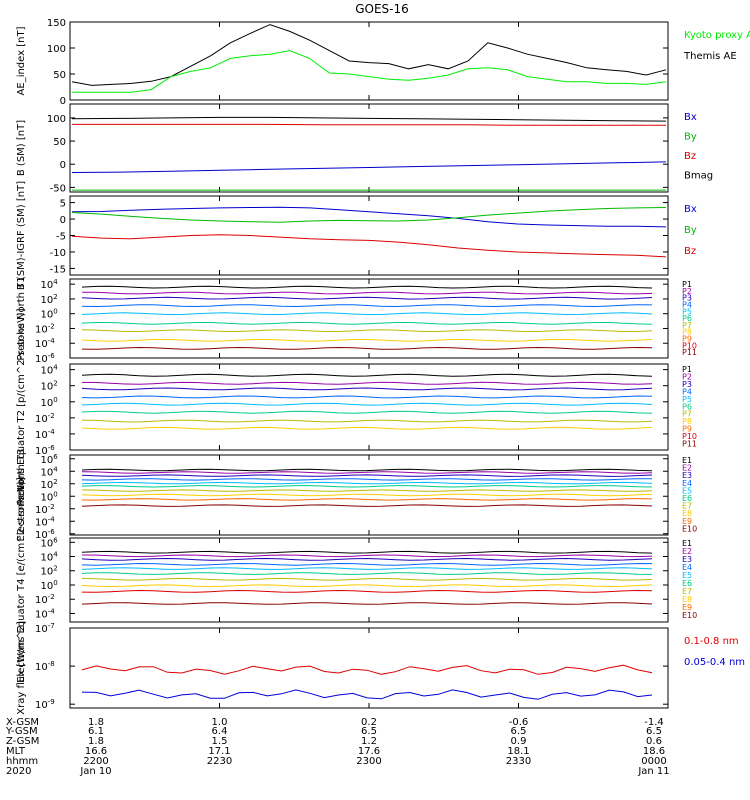 This screenshot has height=800, width=750. I want to click on series-line-p1, so click(367, 375).